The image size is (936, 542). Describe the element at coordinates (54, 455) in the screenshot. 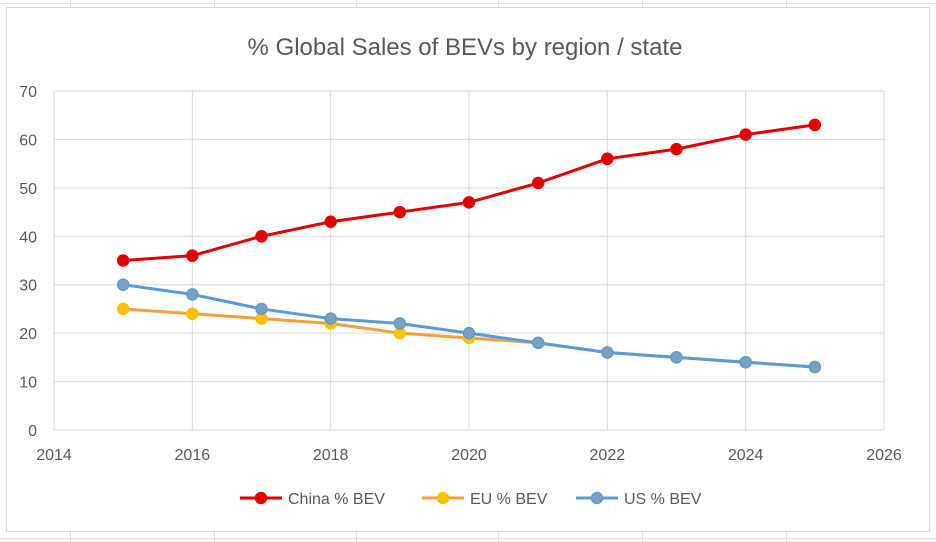

I see `x-tick-label: 2014` at that location.